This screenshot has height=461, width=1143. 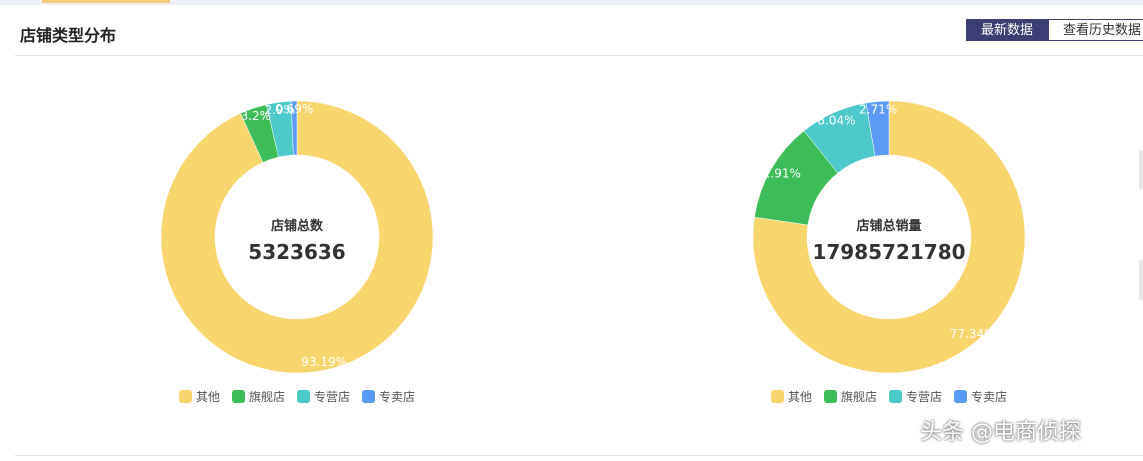 I want to click on top-strip, so click(x=571, y=2).